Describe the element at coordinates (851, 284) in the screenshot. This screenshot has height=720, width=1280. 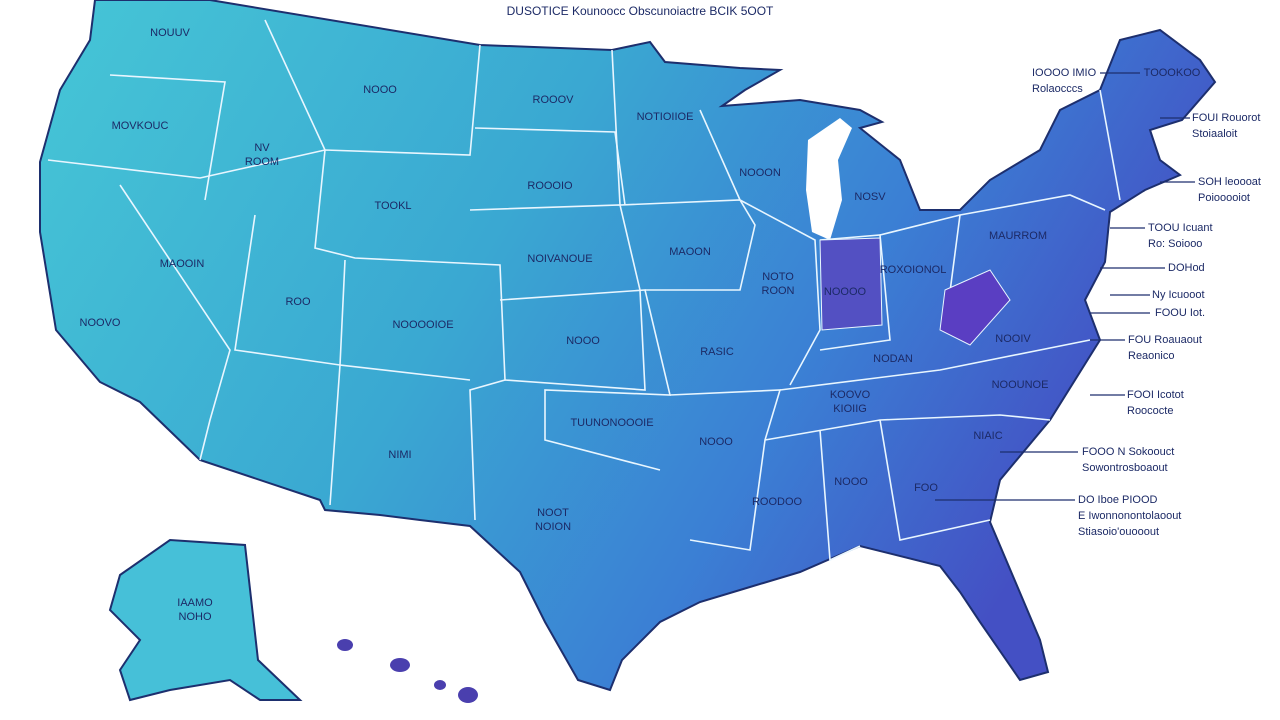
I see `indiana` at that location.